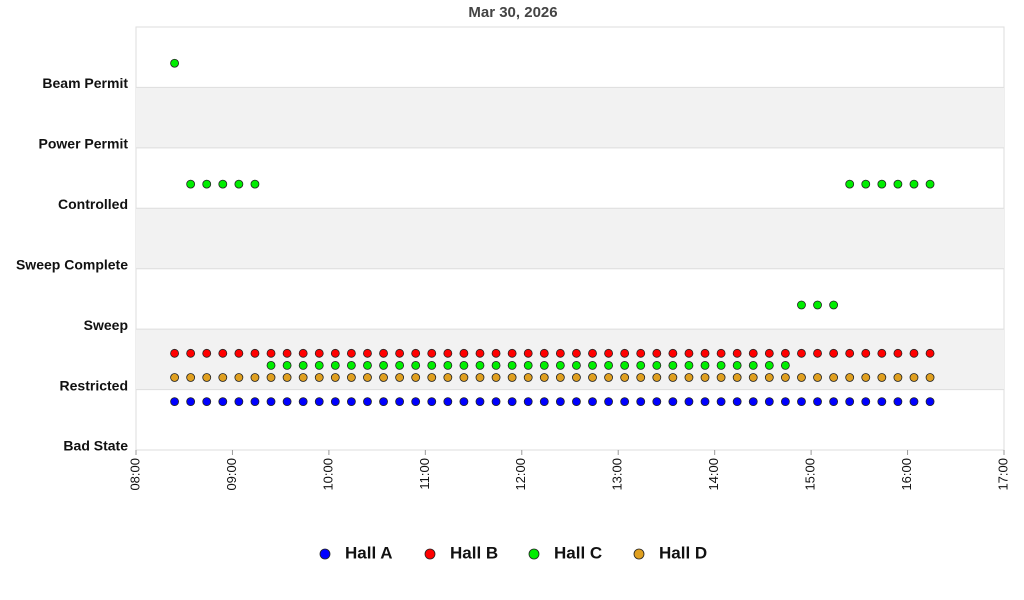 The width and height of the screenshot is (1024, 600). Describe the element at coordinates (520, 474) in the screenshot. I see `x-tick-label: 12:00` at that location.